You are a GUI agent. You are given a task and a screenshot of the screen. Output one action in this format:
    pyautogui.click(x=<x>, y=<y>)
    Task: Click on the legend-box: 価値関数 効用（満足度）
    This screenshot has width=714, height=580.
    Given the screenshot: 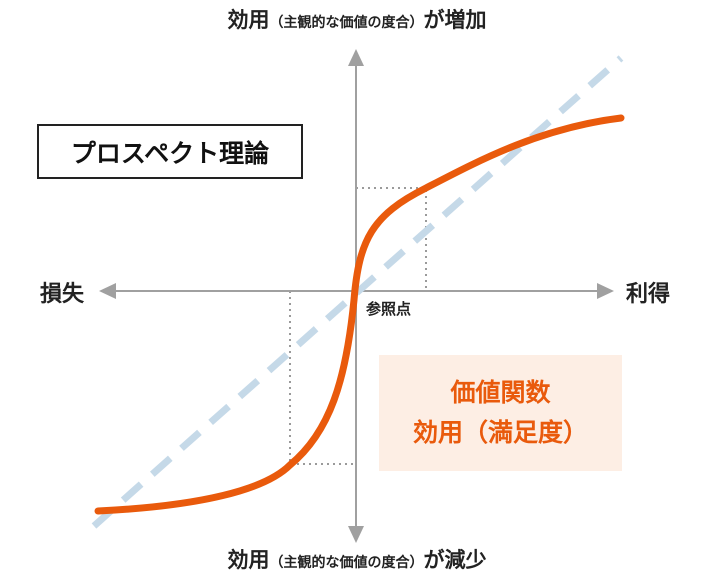 What is the action you would take?
    pyautogui.click(x=500, y=413)
    